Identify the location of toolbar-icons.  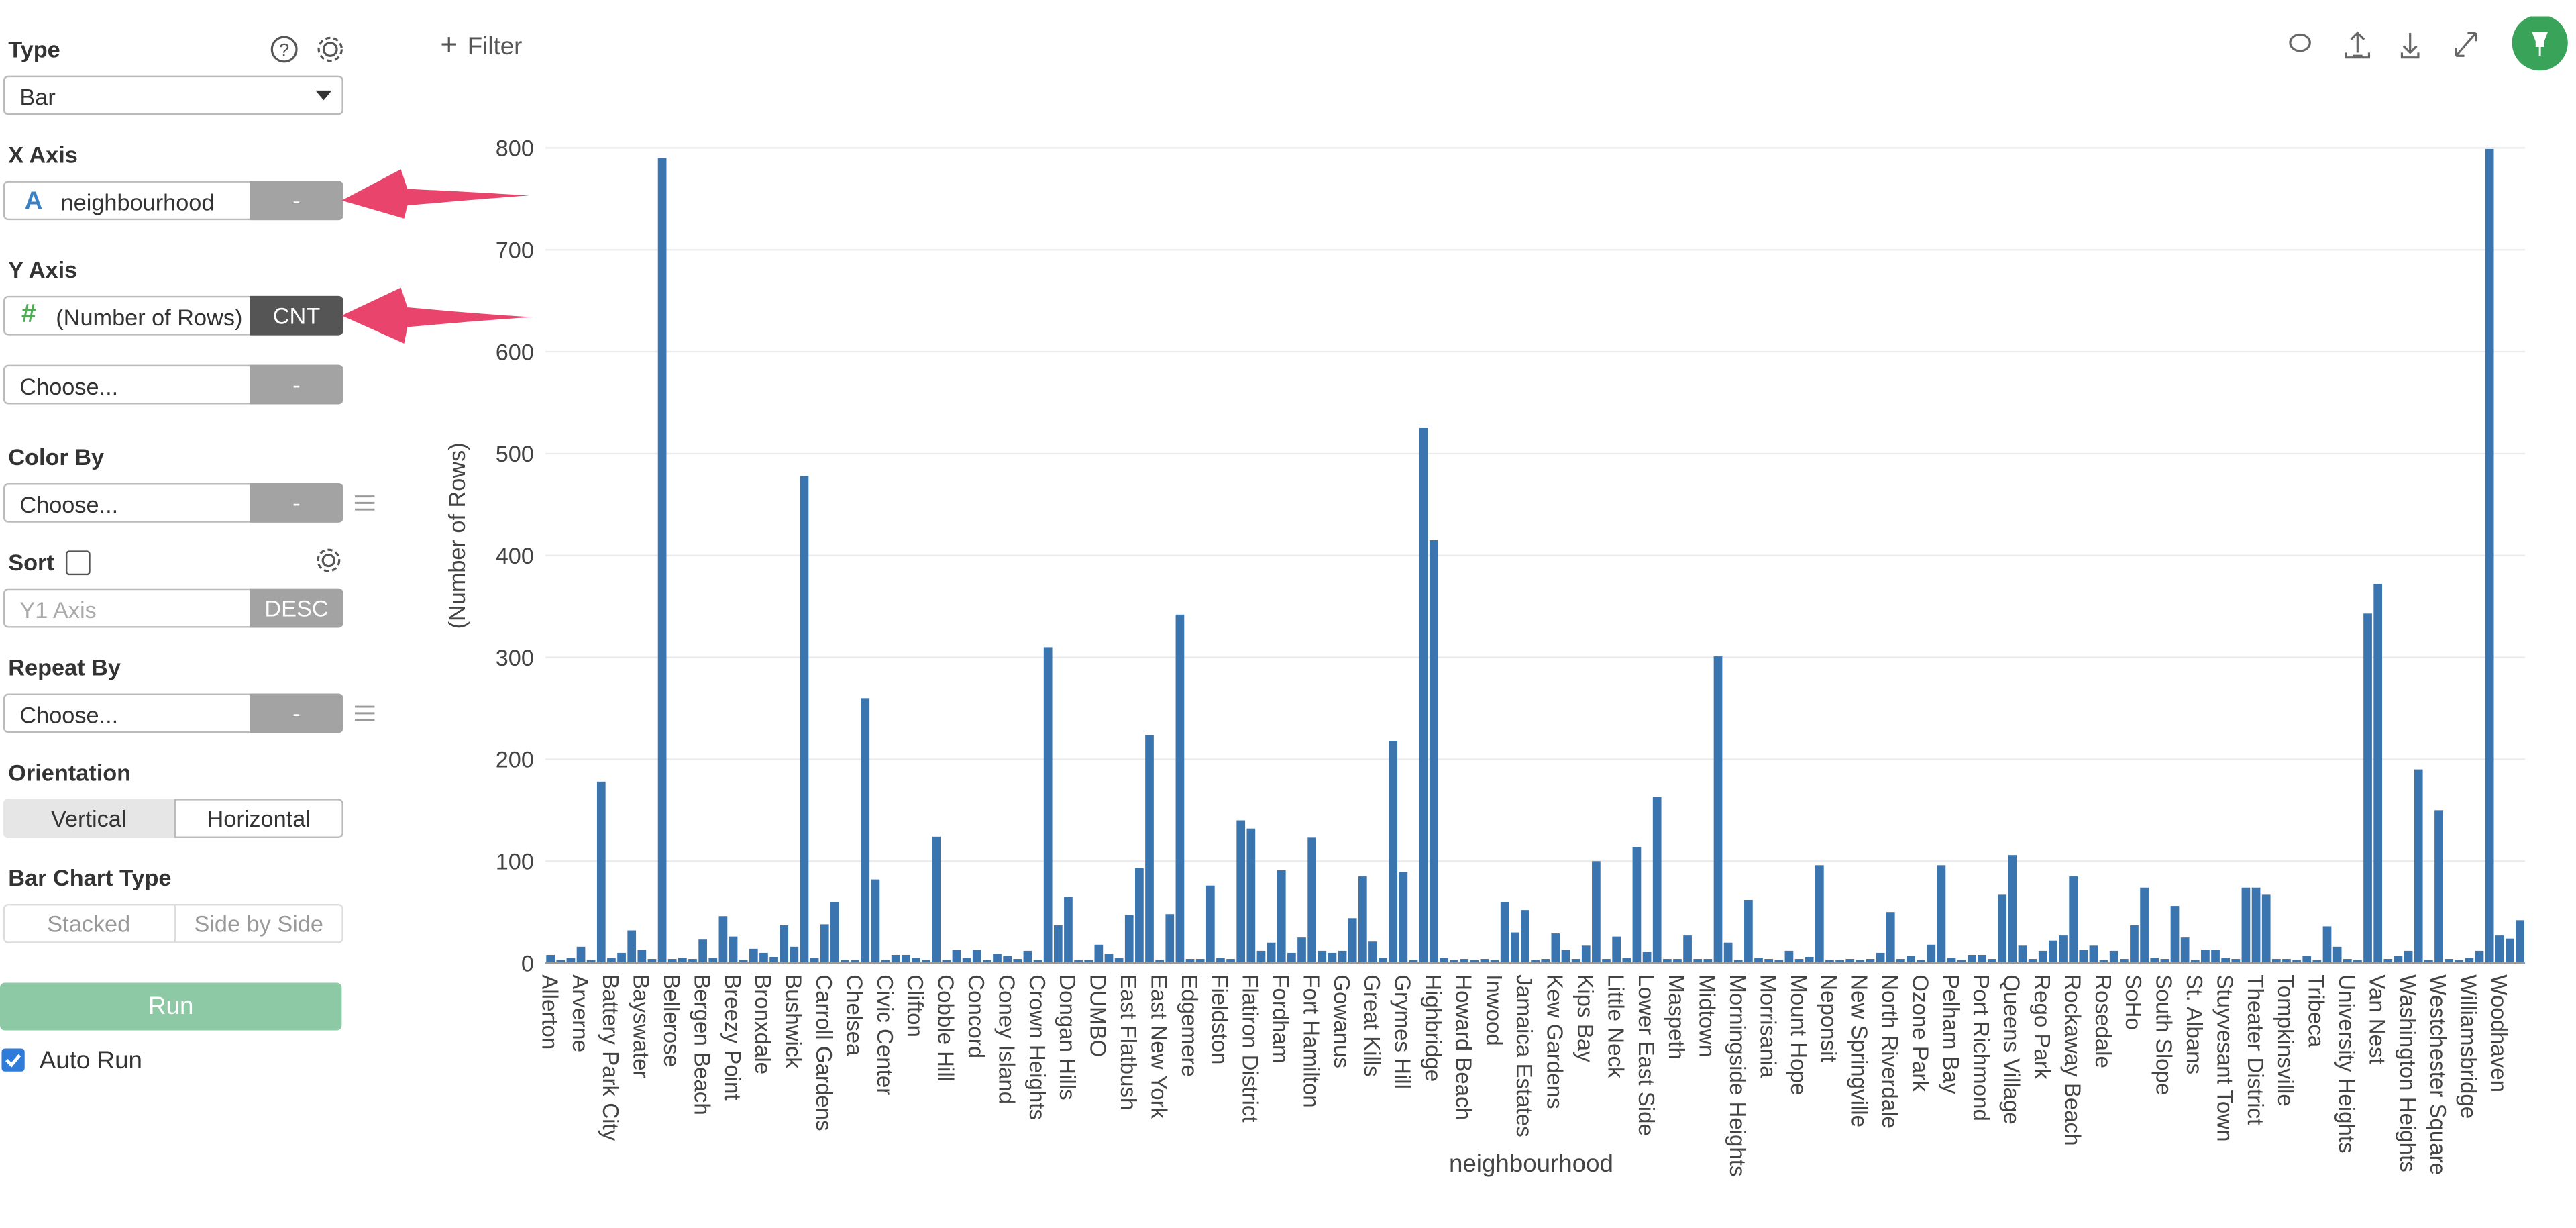
(2425, 44).